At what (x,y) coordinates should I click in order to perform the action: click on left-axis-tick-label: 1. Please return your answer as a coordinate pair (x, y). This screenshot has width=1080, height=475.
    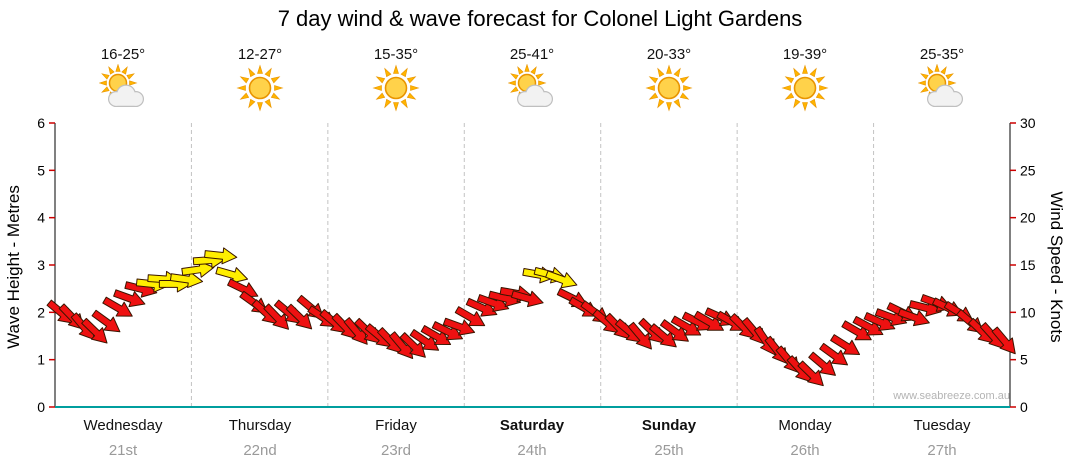
    Looking at the image, I should click on (41, 360).